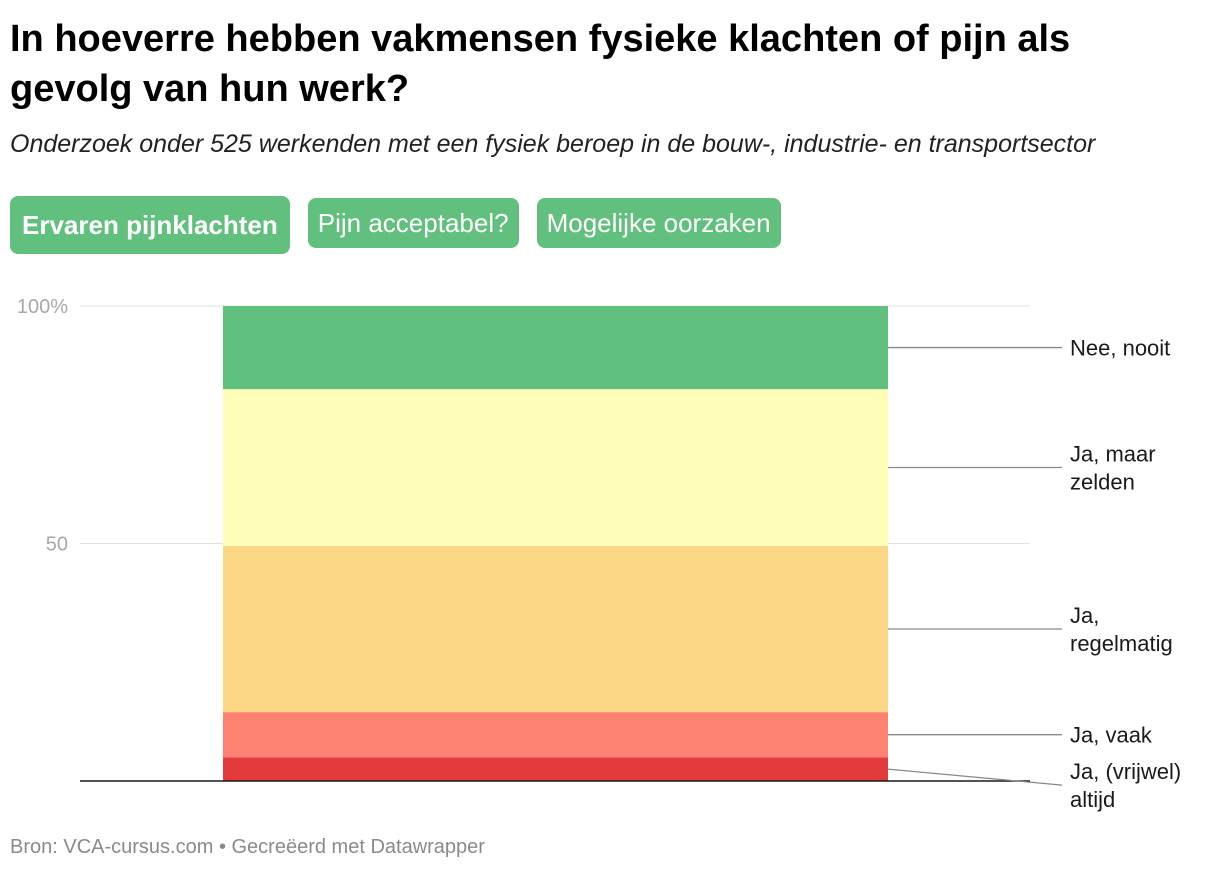 This screenshot has height=874, width=1220. I want to click on series-label-ja-maar-zelden: Ja, maar zelden, so click(1113, 468).